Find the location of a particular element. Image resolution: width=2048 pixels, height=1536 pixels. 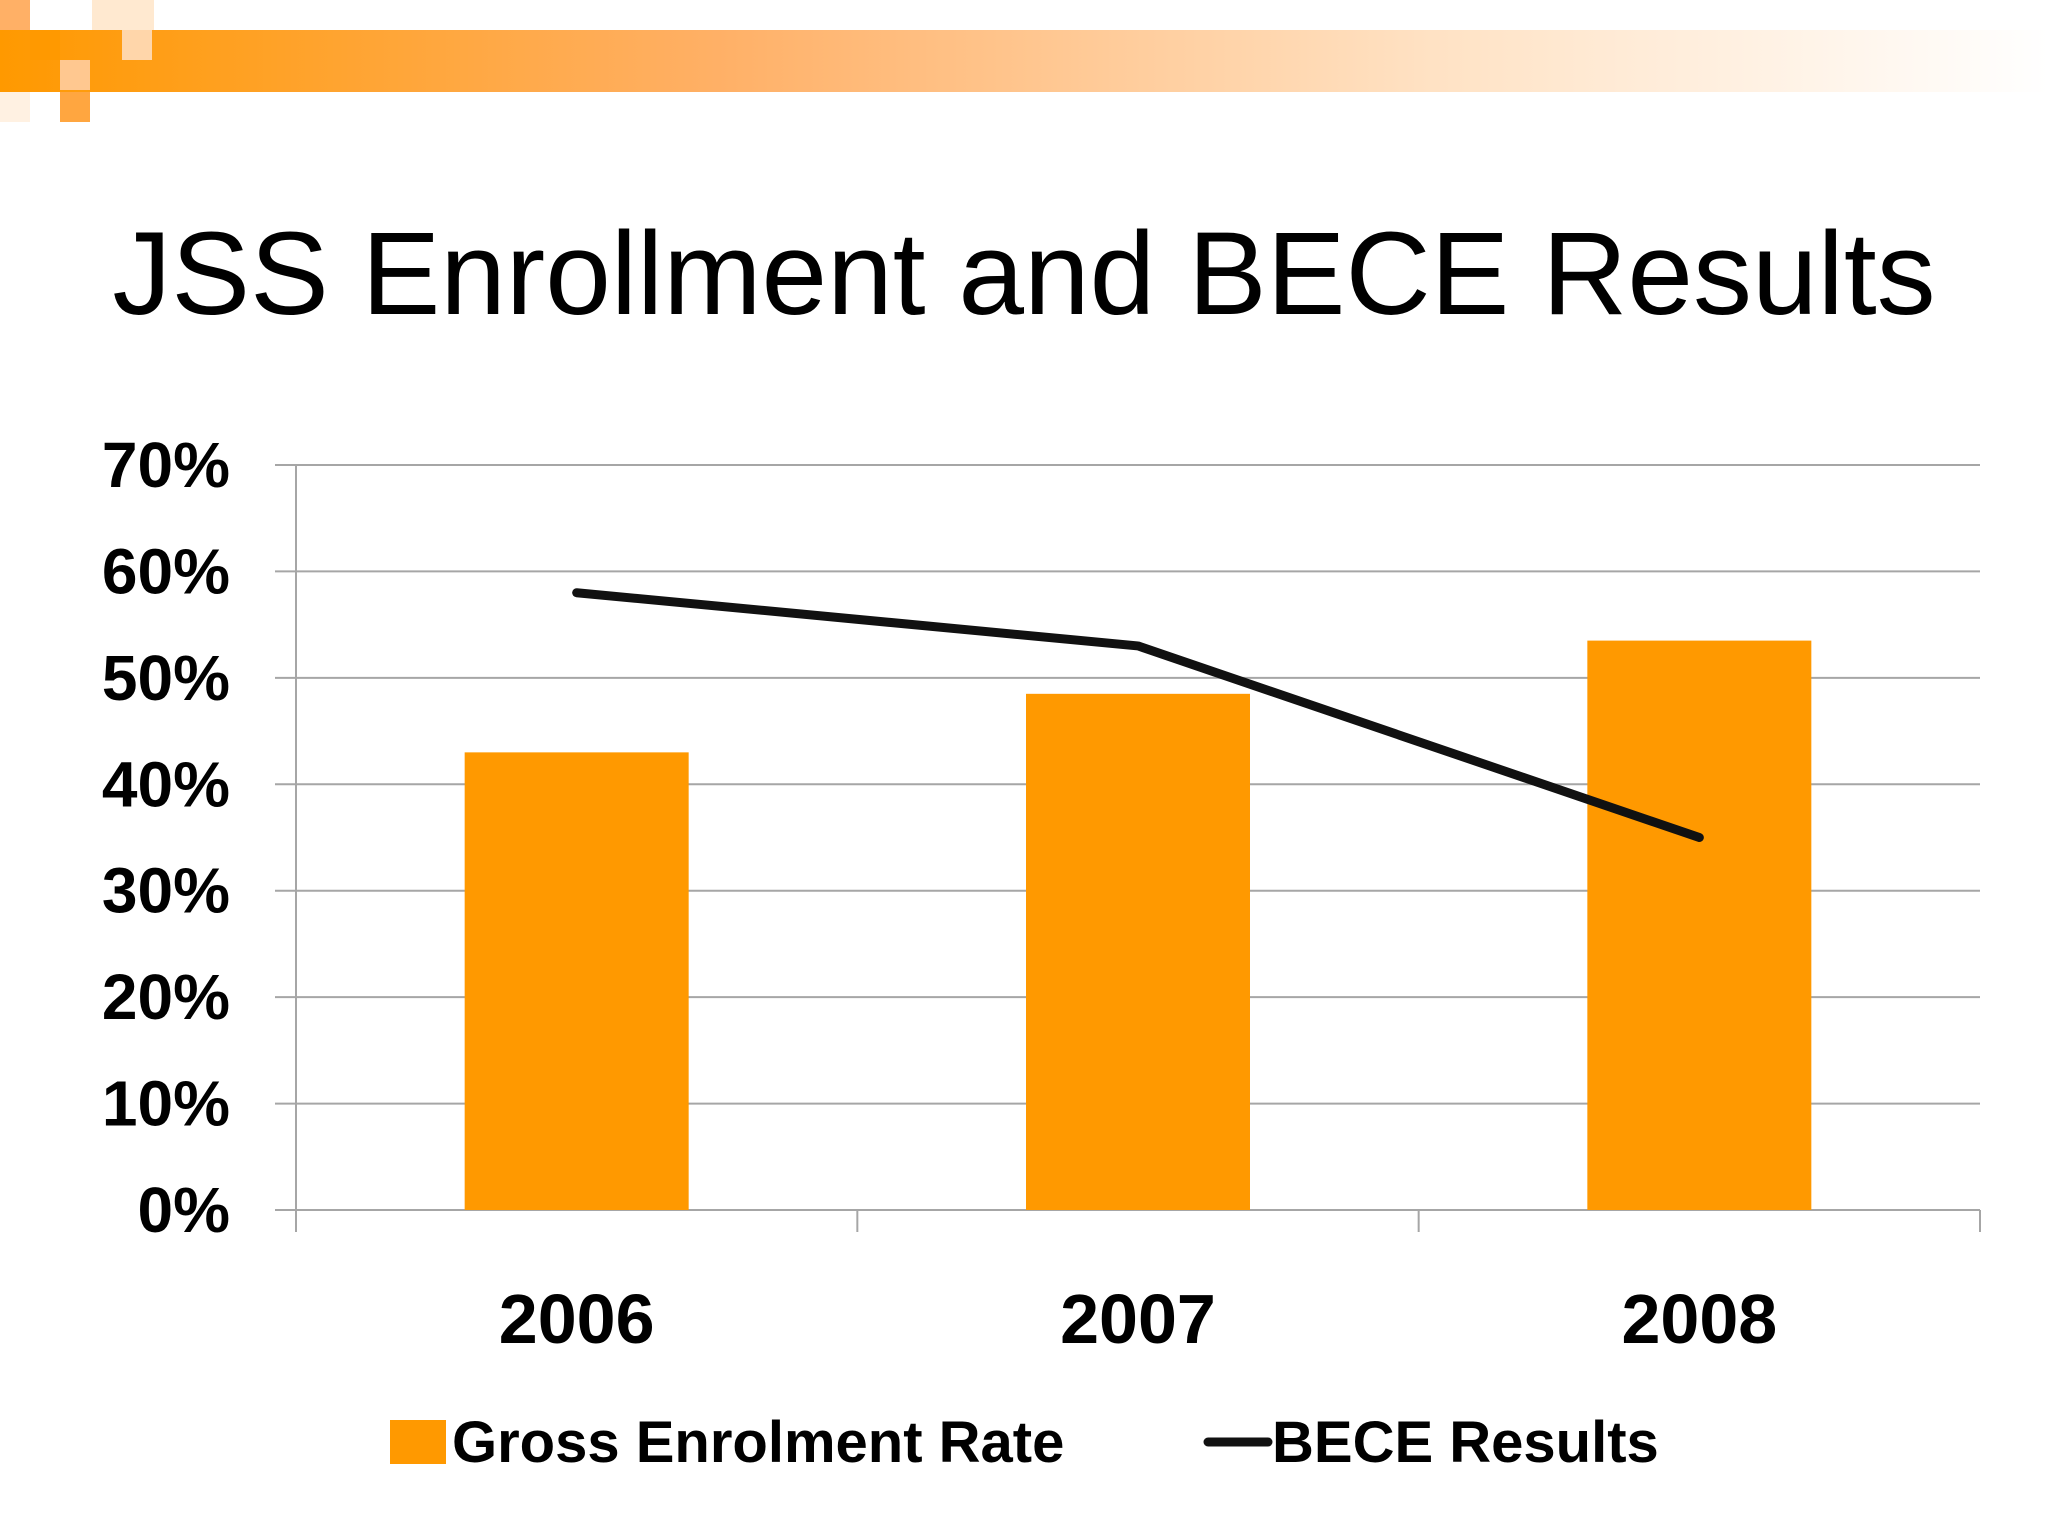

page-title: JSS Enrollment and BECE Results is located at coordinates (1024, 274).